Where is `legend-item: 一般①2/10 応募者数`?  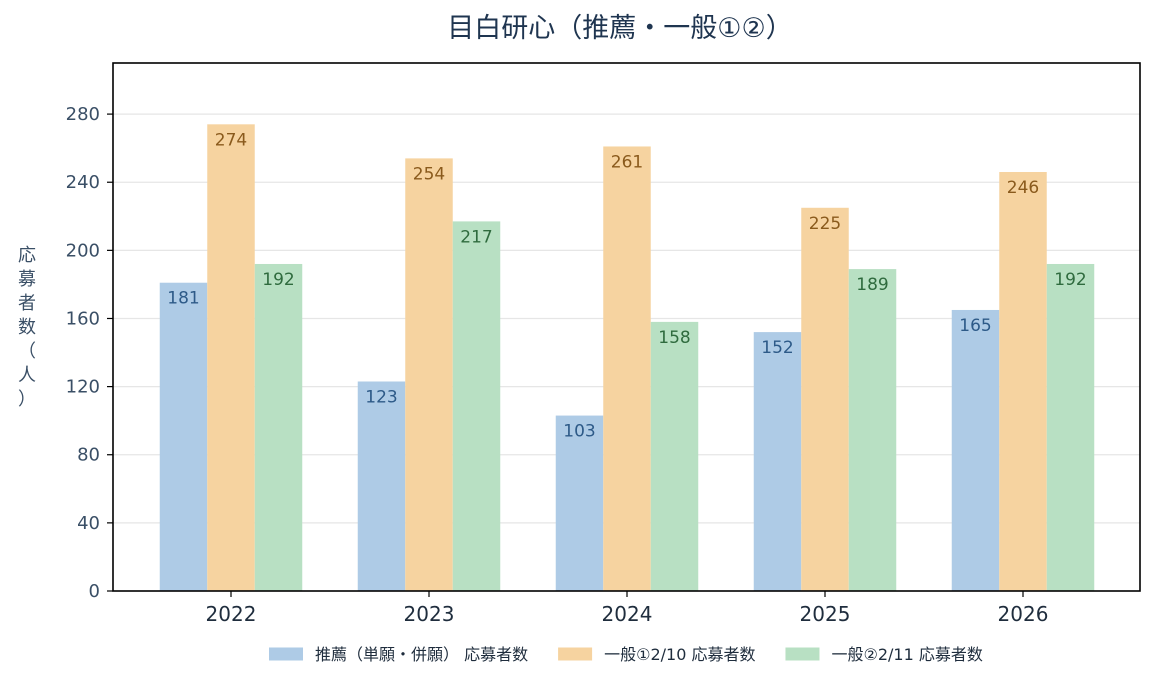
legend-item: 一般①2/10 応募者数 is located at coordinates (656, 654).